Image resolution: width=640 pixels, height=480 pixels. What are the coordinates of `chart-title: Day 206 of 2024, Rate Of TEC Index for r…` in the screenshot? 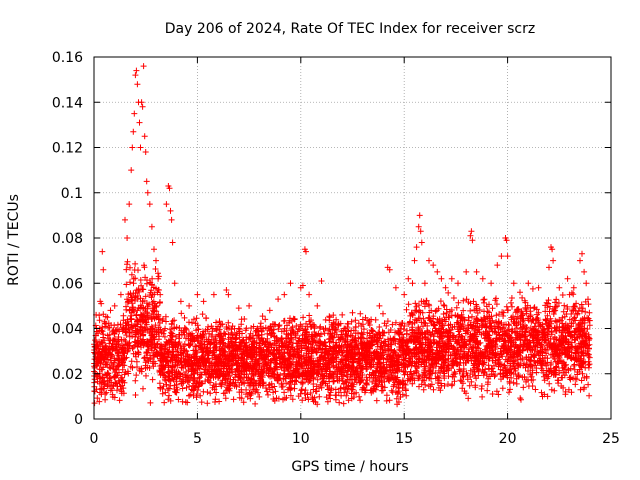 It's located at (350, 29).